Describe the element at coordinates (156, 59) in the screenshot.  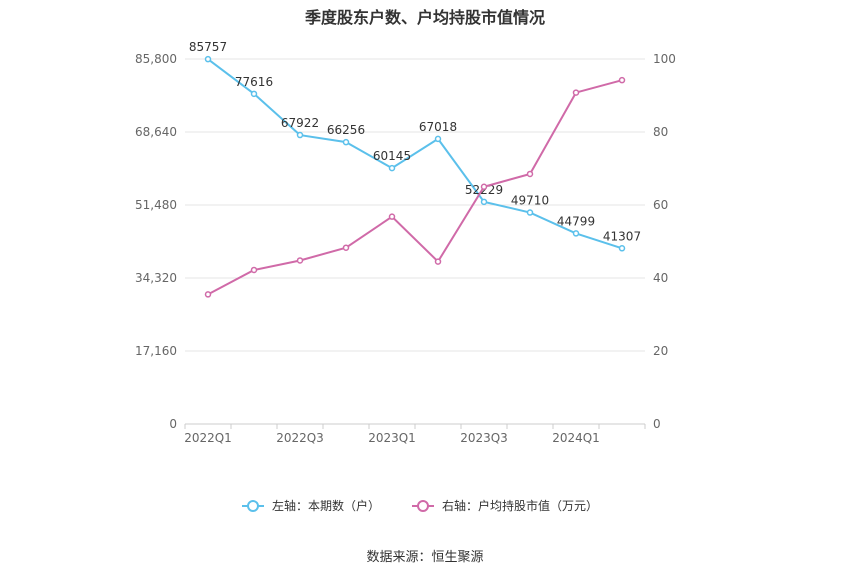
I see `left-axis-tick-label: 85,800` at that location.